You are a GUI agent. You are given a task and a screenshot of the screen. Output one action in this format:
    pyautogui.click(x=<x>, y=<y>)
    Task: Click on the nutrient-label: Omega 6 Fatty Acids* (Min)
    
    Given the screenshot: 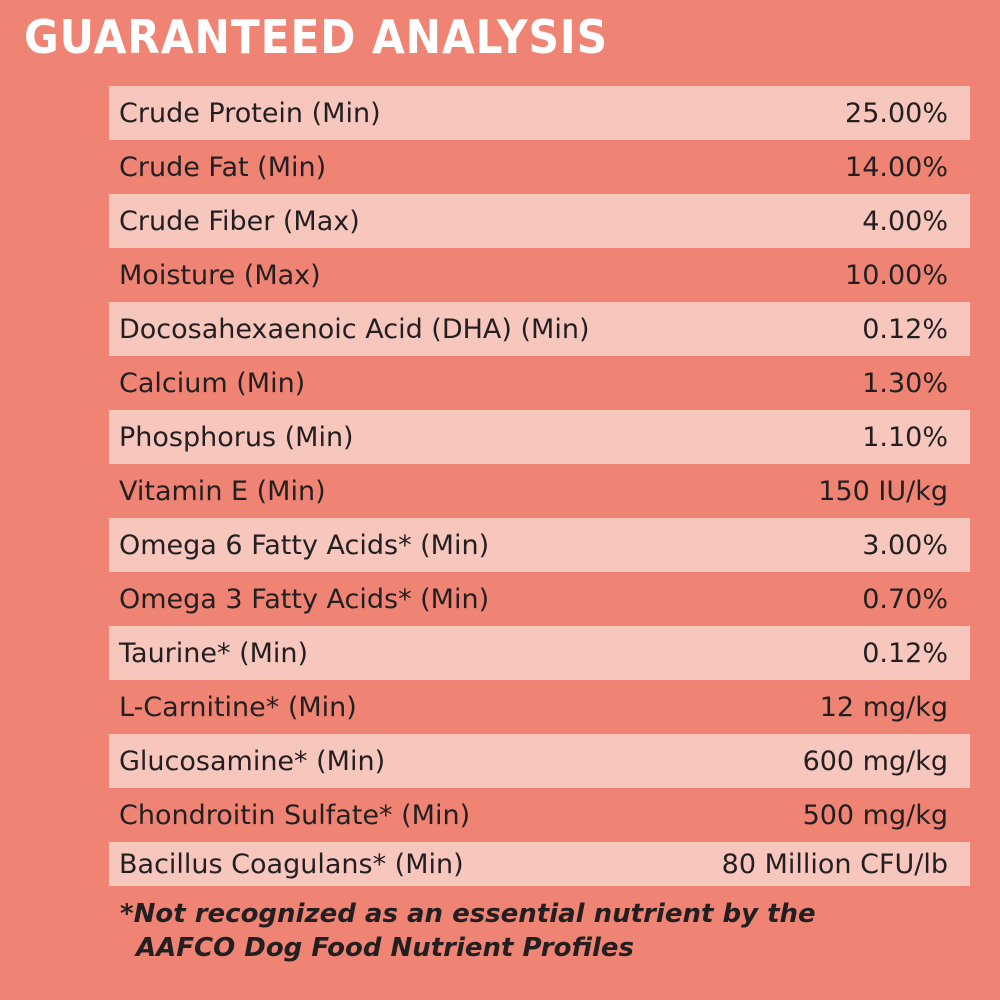 What is the action you would take?
    pyautogui.click(x=304, y=545)
    